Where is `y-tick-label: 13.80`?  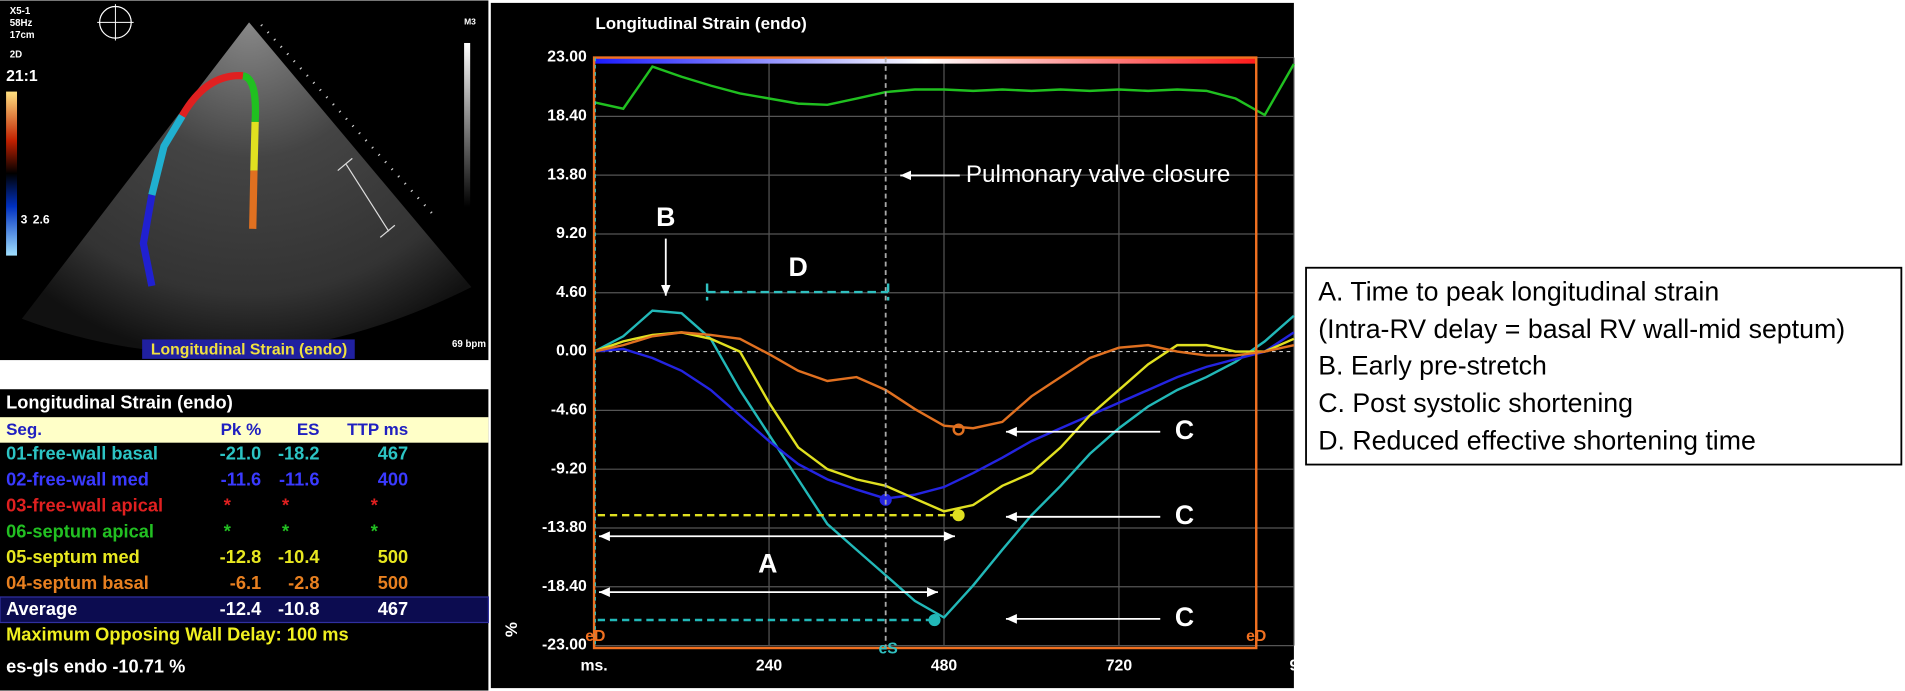 y-tick-label: 13.80 is located at coordinates (567, 174).